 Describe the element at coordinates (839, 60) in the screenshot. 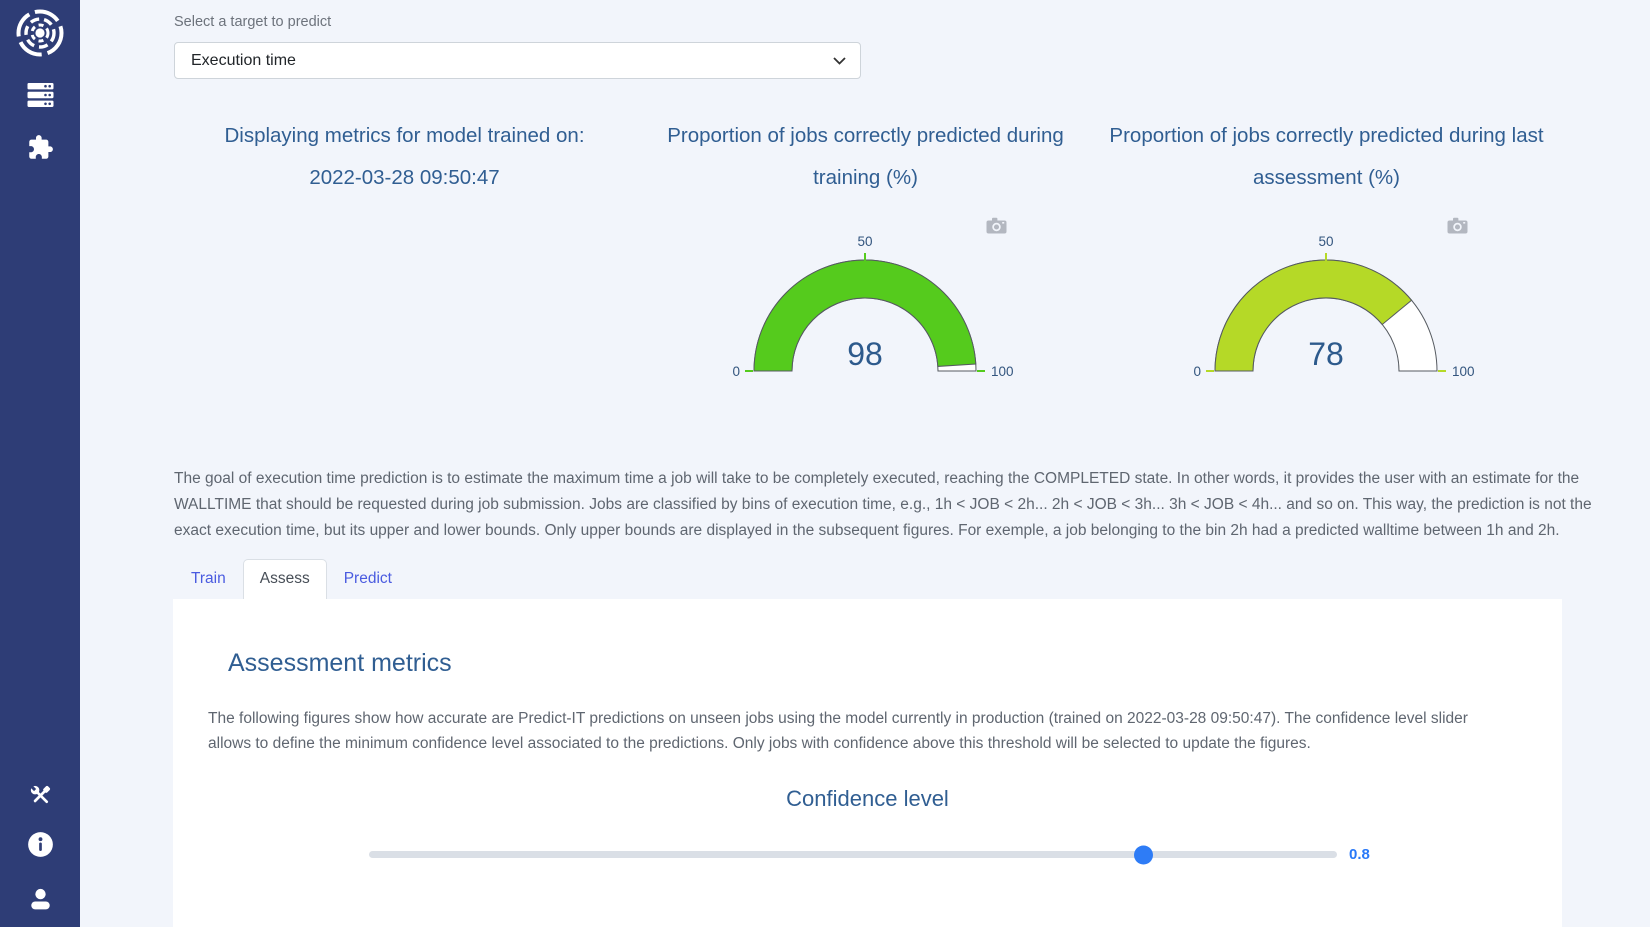

I see `chevron-down-icon` at that location.